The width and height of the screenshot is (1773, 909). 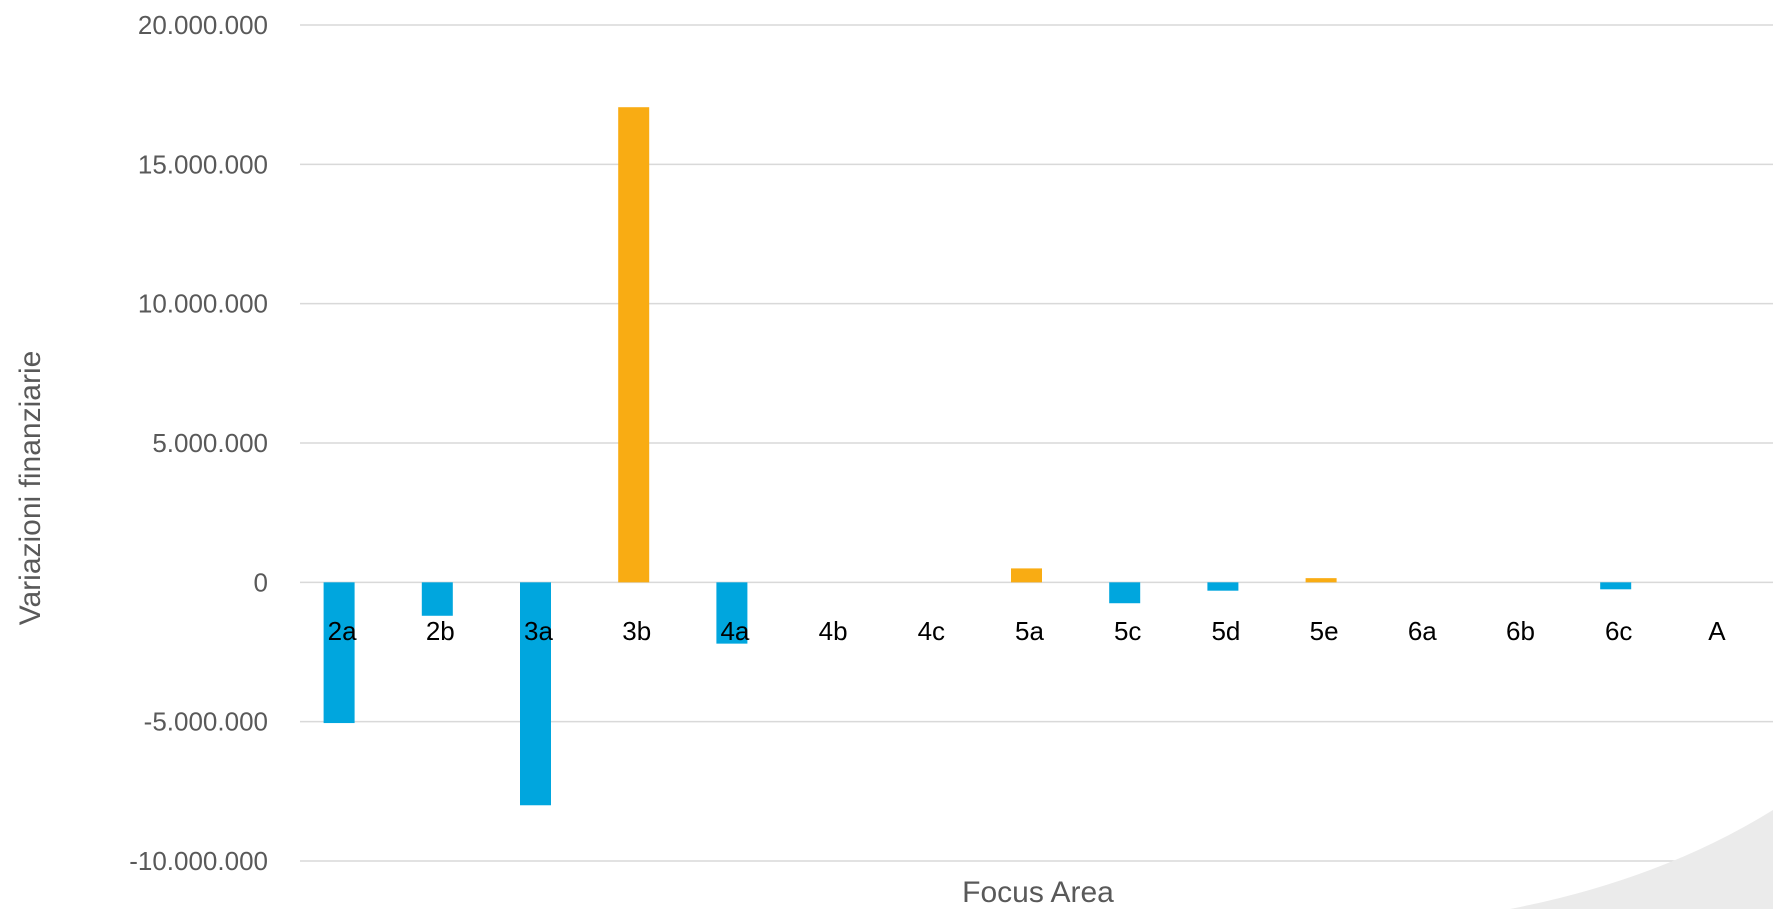 I want to click on bar-3a, so click(x=535, y=694).